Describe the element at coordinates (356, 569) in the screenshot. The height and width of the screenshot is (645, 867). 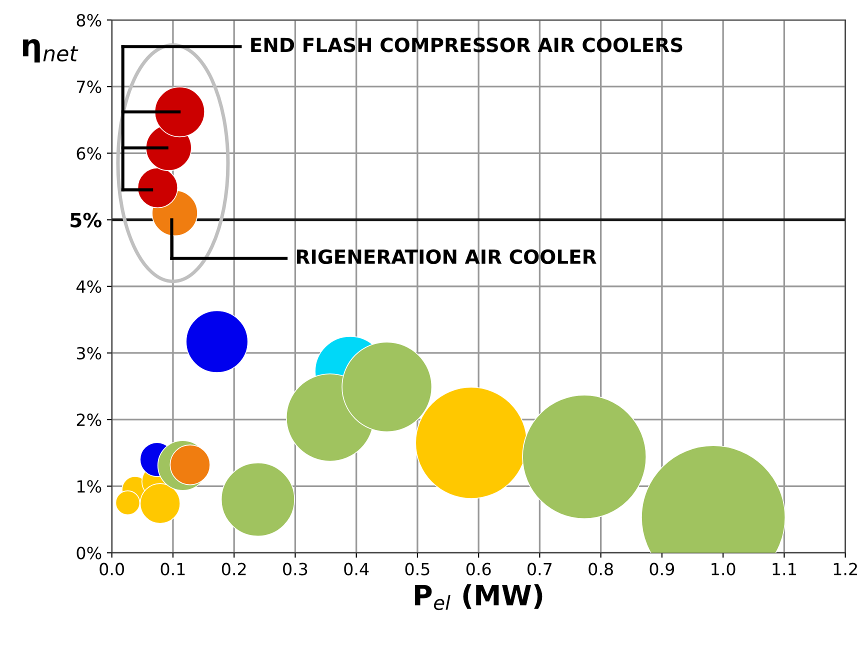
I see `x-tick-label: 0.4` at that location.